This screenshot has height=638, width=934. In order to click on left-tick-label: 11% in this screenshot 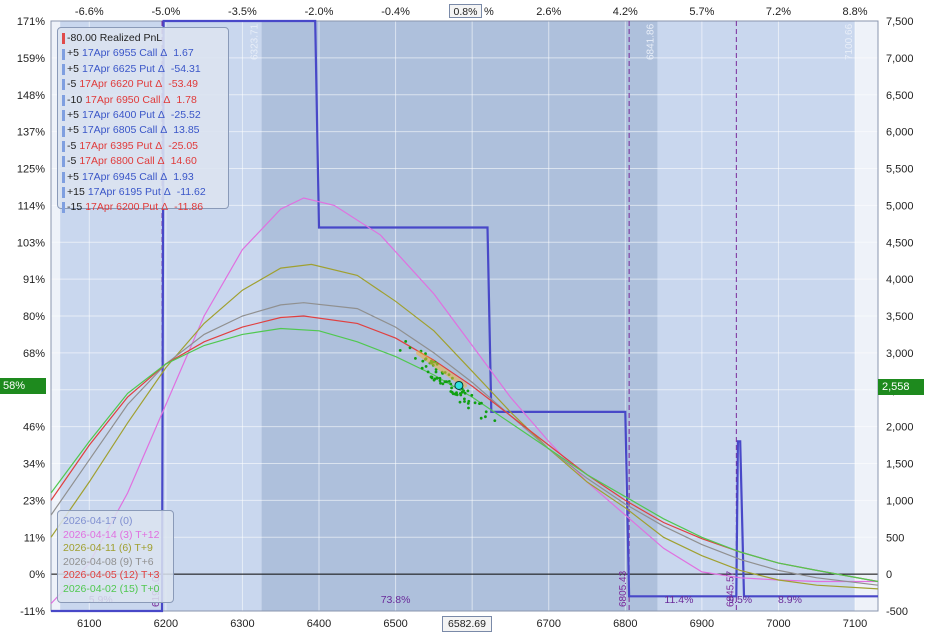, I will do `click(34, 538)`.